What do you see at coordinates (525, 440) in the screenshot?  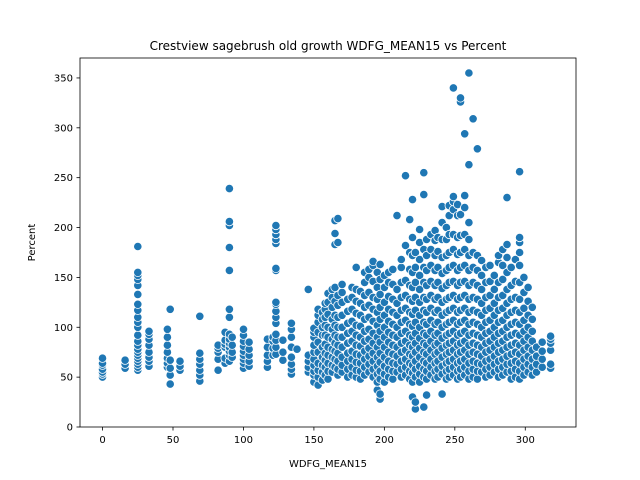 I see `x-tick-label: 300` at bounding box center [525, 440].